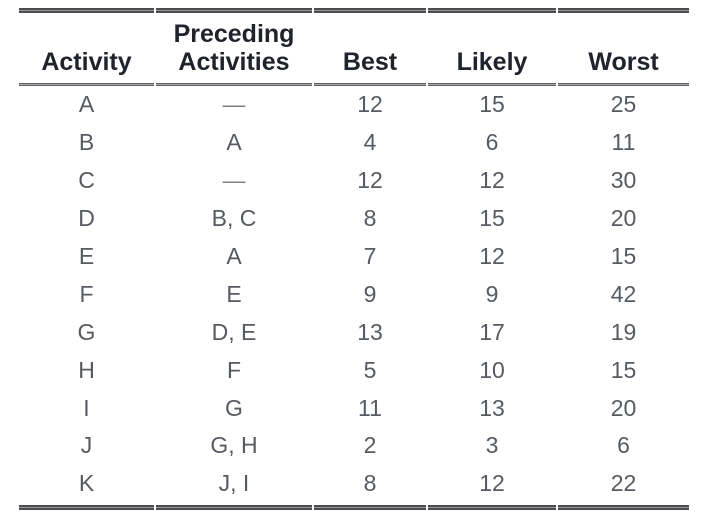 Image resolution: width=703 pixels, height=523 pixels. I want to click on cell-preceding-activities: B, C, so click(234, 218).